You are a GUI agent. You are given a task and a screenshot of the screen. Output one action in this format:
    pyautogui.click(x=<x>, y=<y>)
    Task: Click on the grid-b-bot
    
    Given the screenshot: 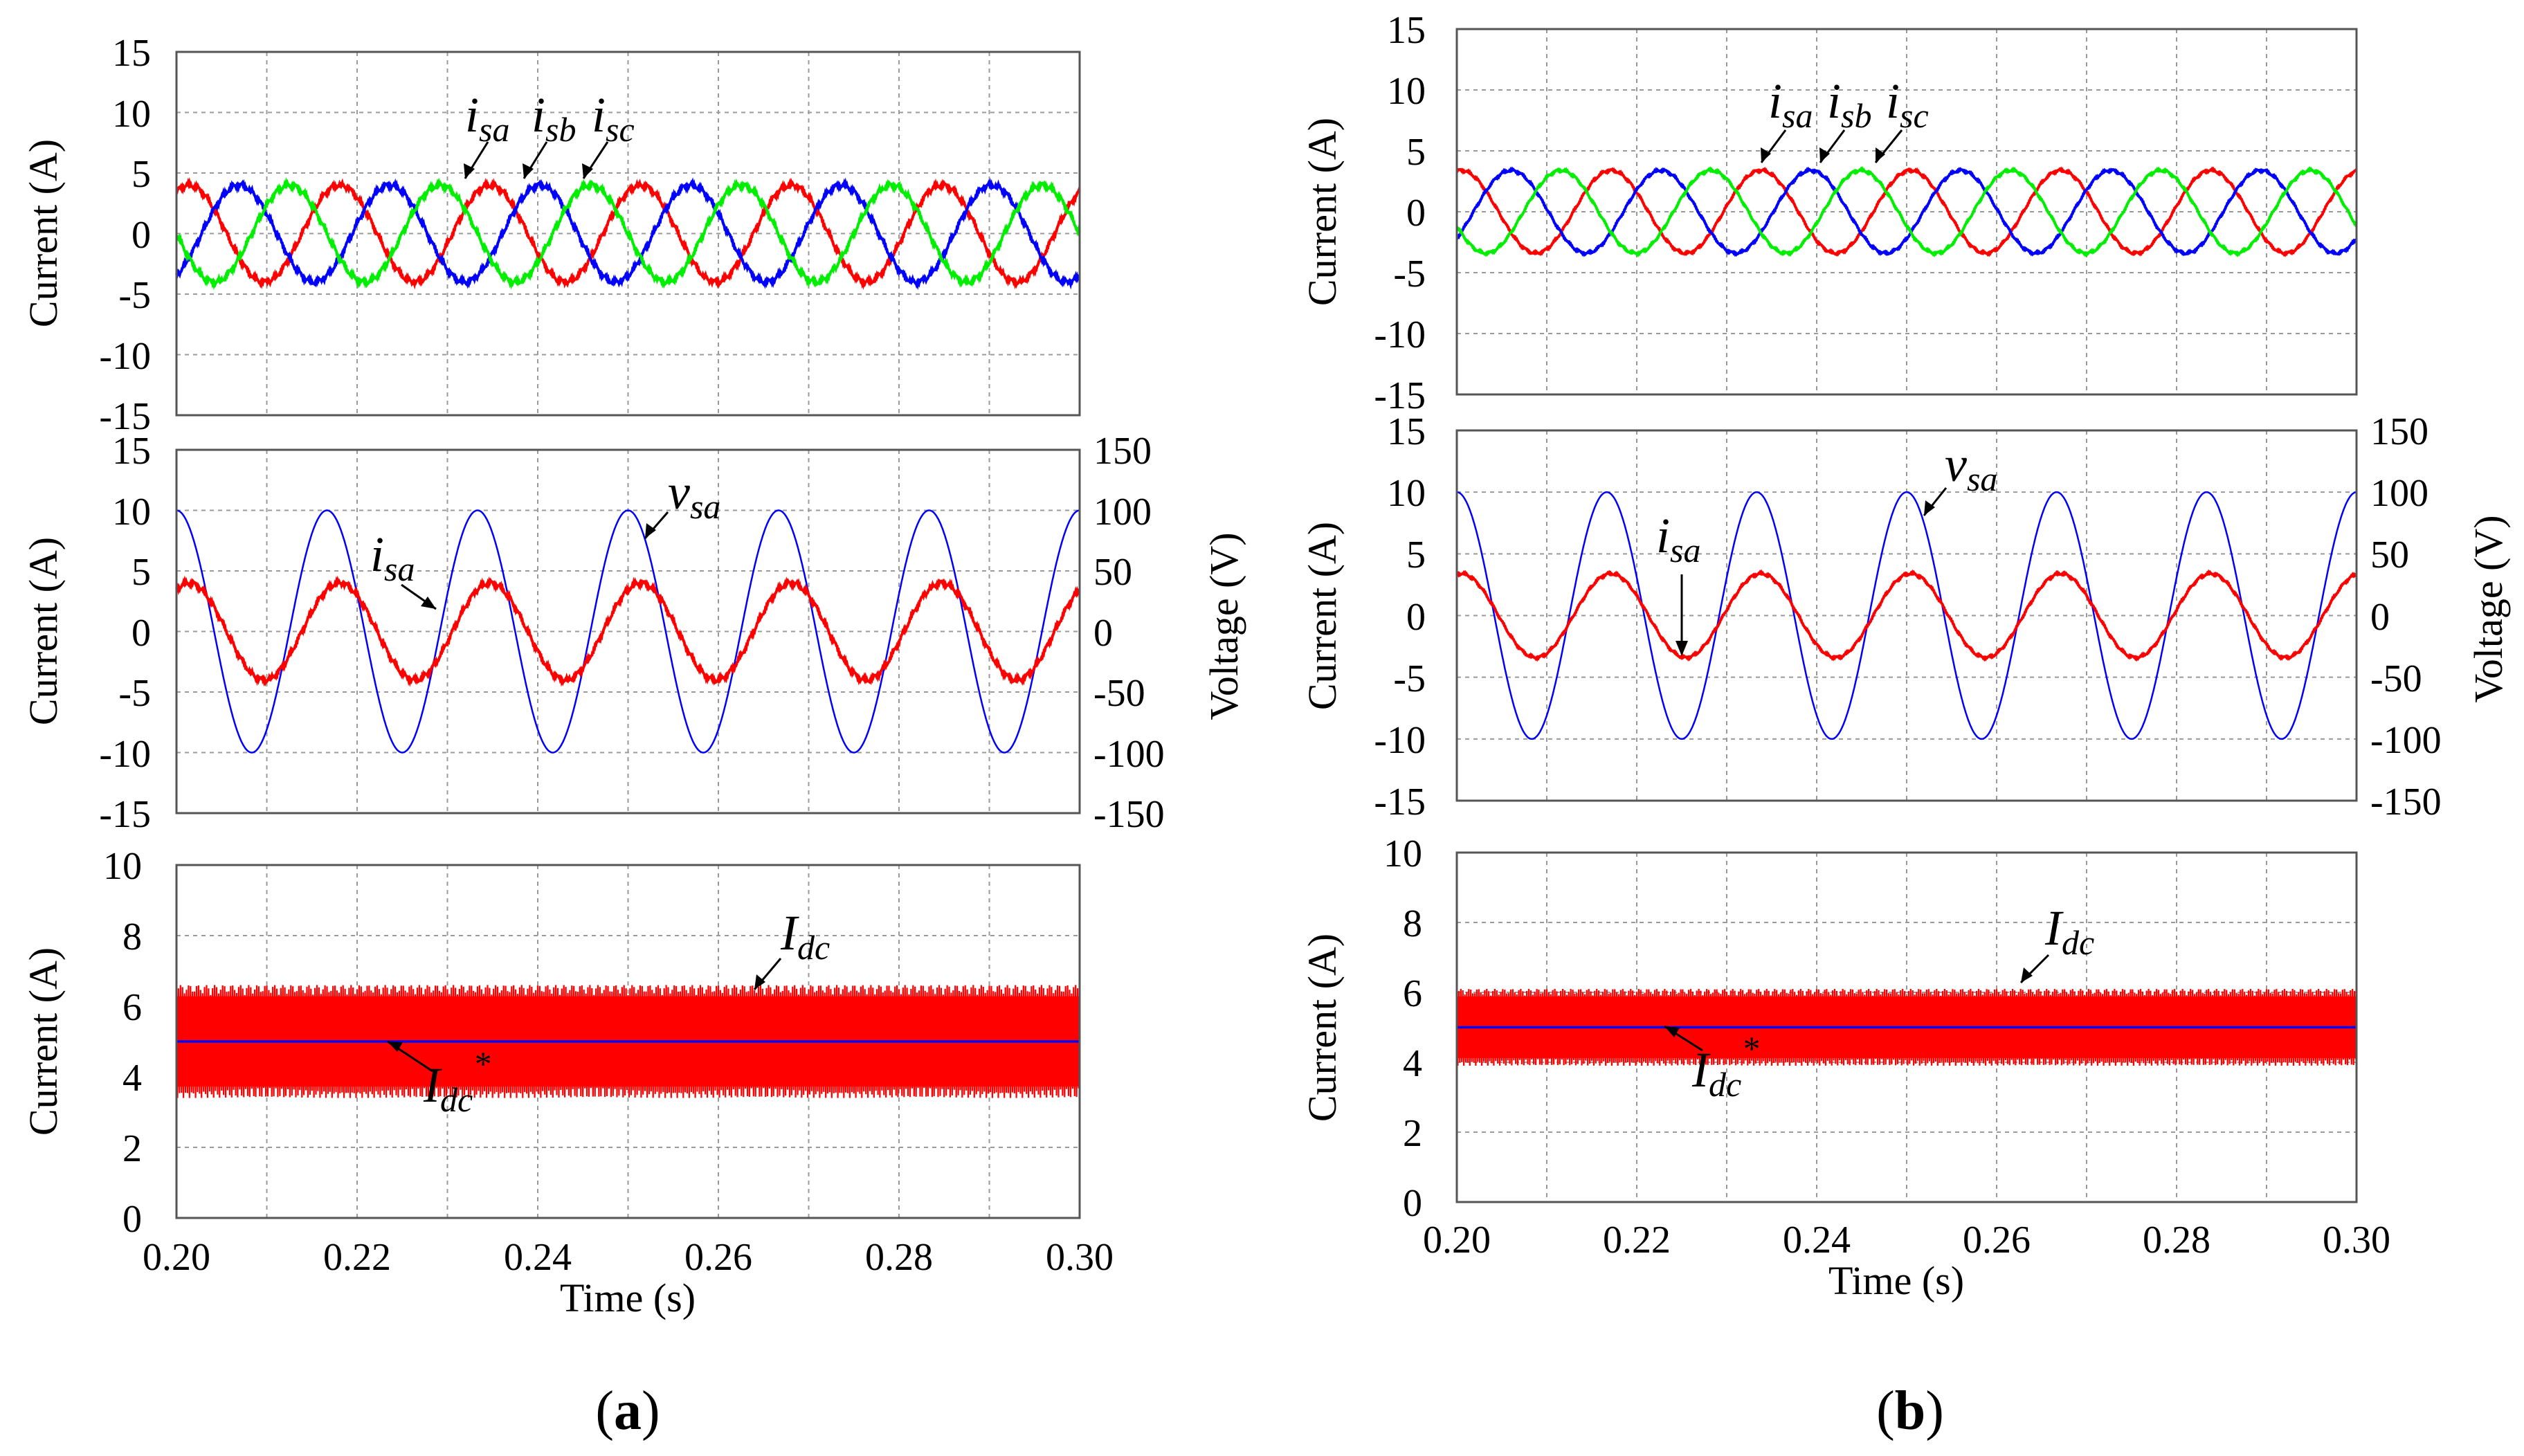 What is the action you would take?
    pyautogui.click(x=1907, y=1027)
    